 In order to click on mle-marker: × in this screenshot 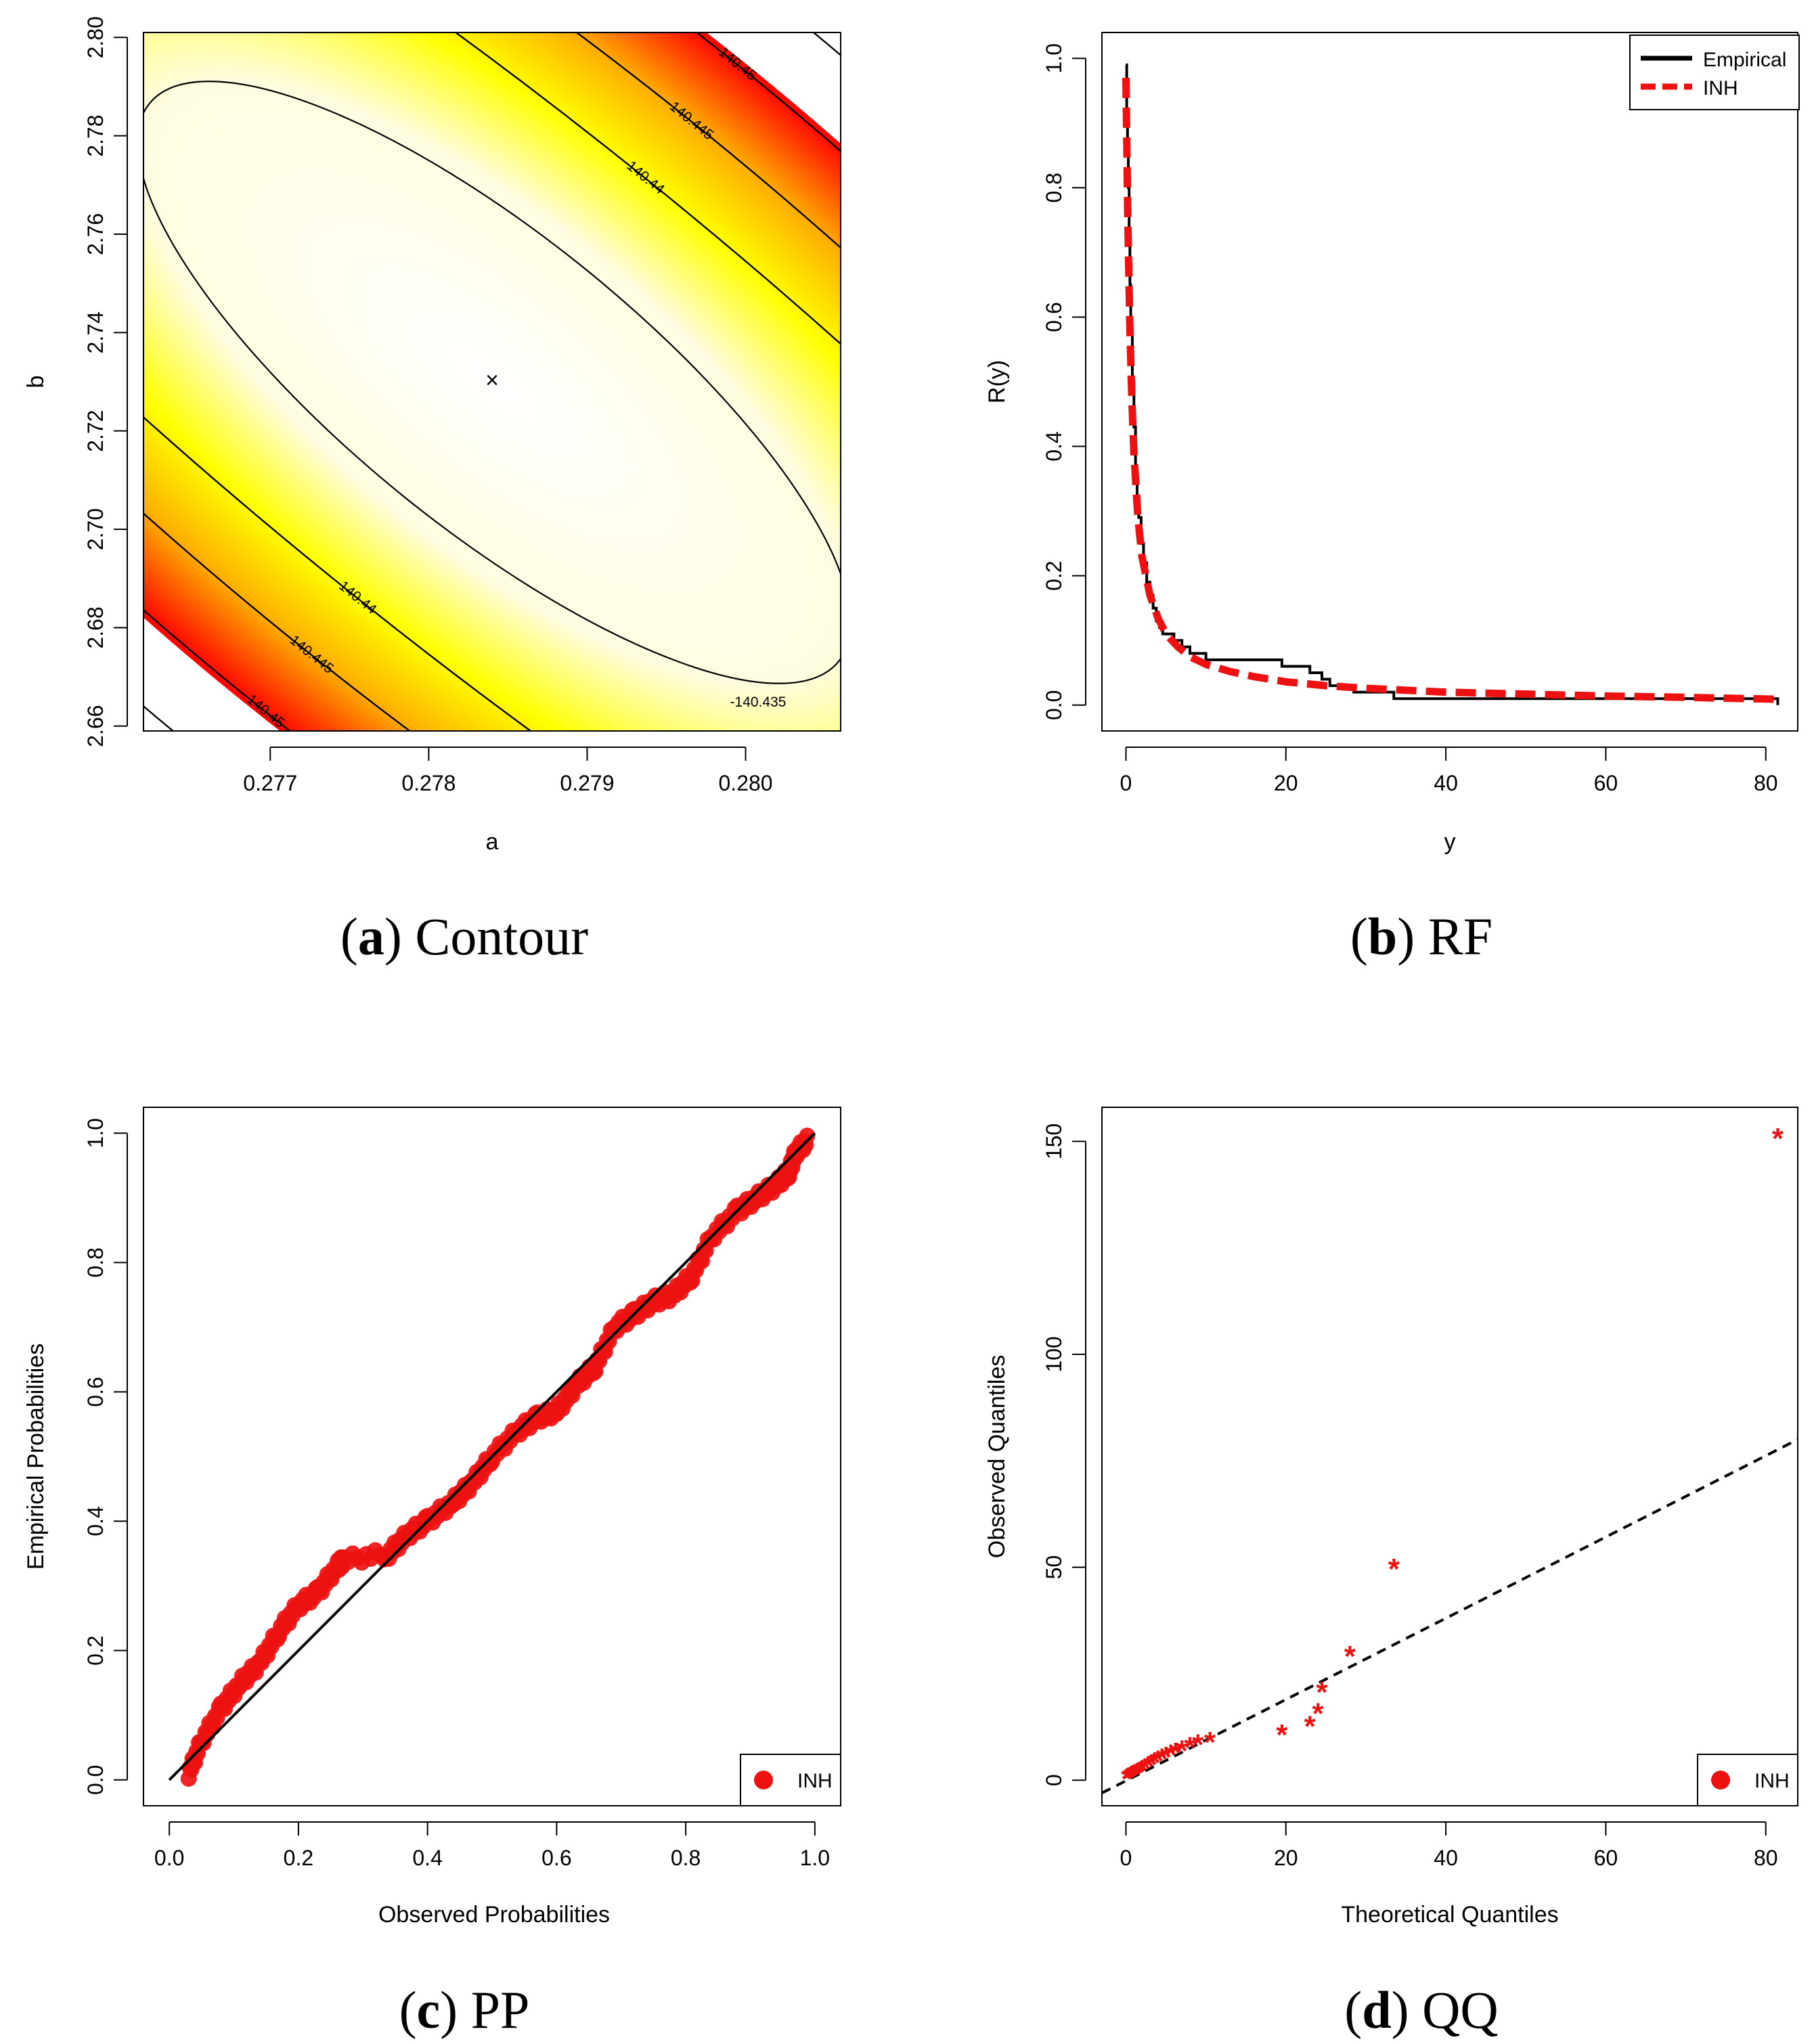, I will do `click(492, 380)`.